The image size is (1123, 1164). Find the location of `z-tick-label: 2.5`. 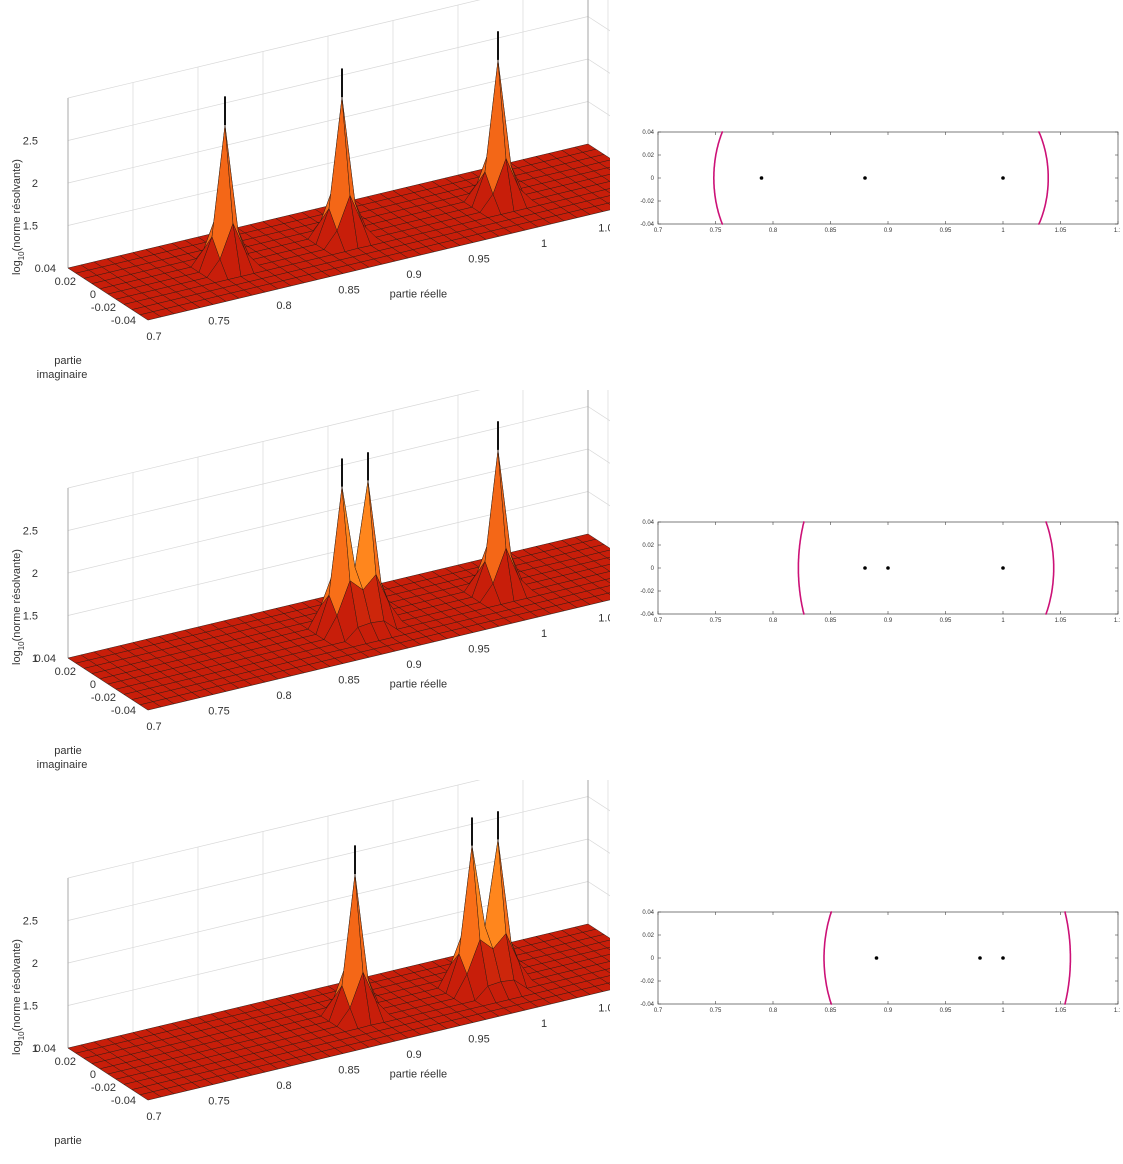

z-tick-label: 2.5 is located at coordinates (30, 922).